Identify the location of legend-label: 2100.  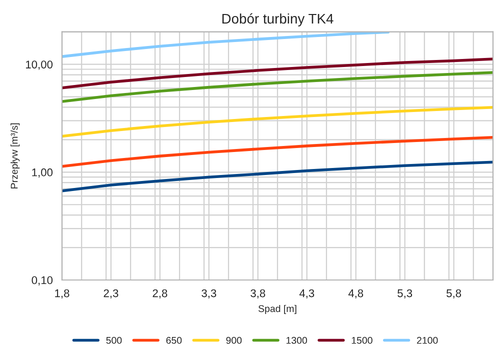
(427, 340).